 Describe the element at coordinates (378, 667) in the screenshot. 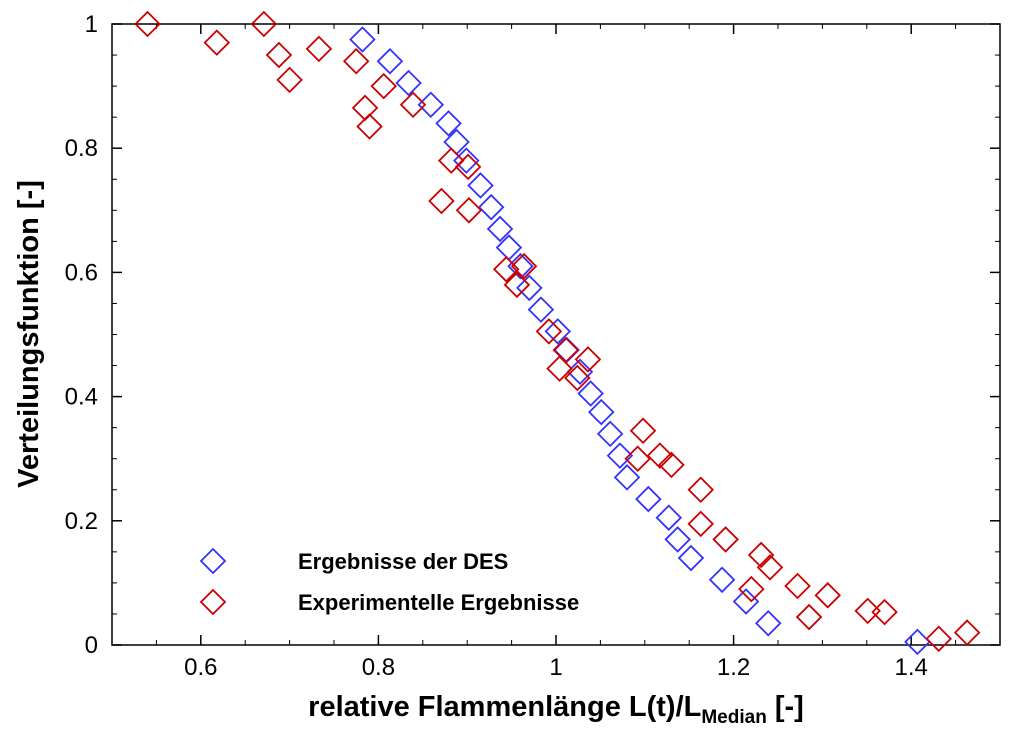

I see `x-tick-label: 0.8` at that location.